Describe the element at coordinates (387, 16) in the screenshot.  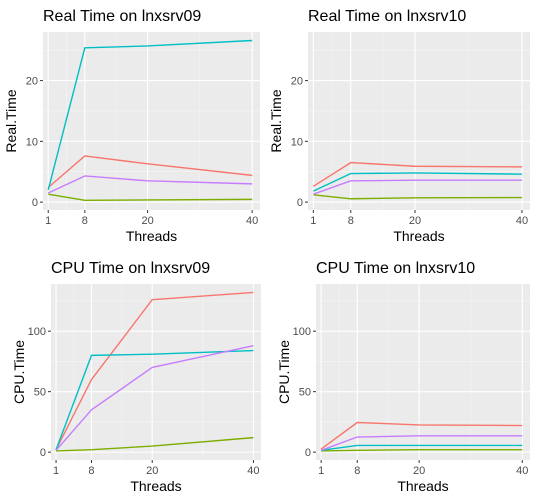
I see `chart-title: Real Time on lnxsrv10` at that location.